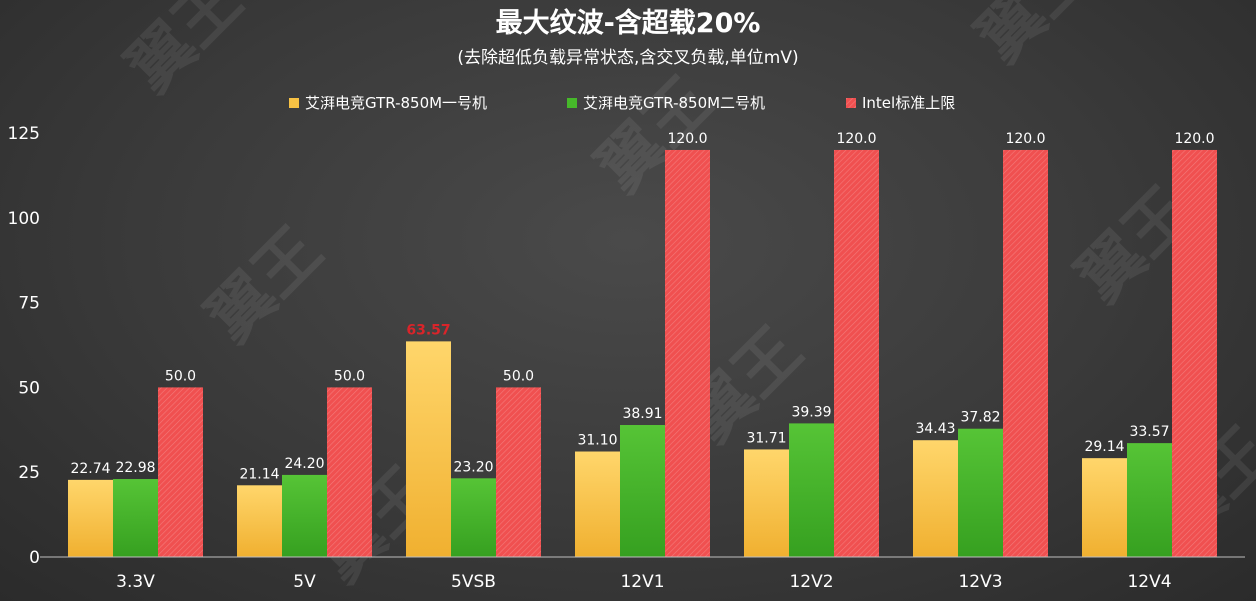 Image resolution: width=1256 pixels, height=601 pixels. Describe the element at coordinates (24, 219) in the screenshot. I see `y-tick-label: 100` at that location.